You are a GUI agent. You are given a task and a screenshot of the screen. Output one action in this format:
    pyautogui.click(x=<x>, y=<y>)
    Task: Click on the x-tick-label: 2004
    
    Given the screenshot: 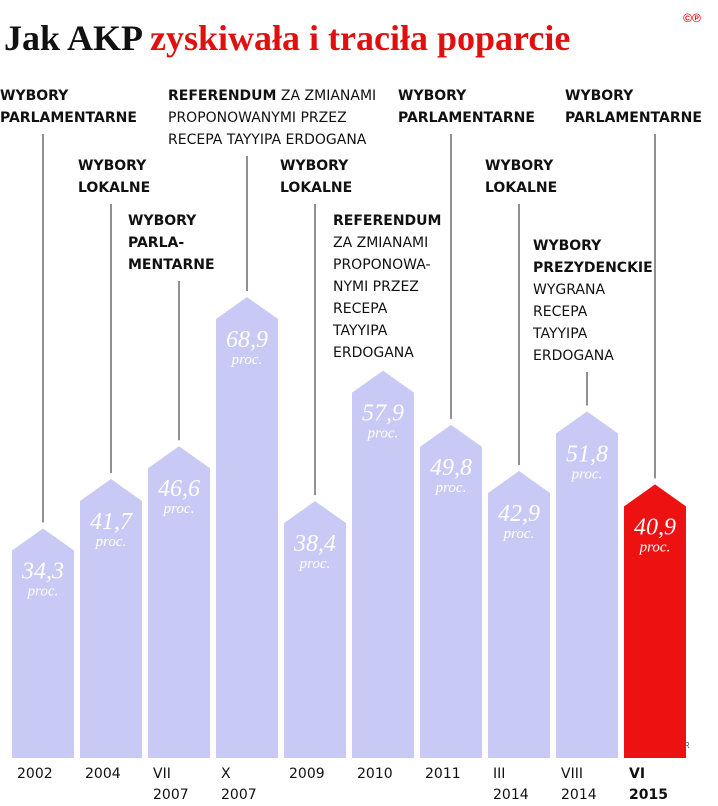 What is the action you would take?
    pyautogui.click(x=103, y=774)
    